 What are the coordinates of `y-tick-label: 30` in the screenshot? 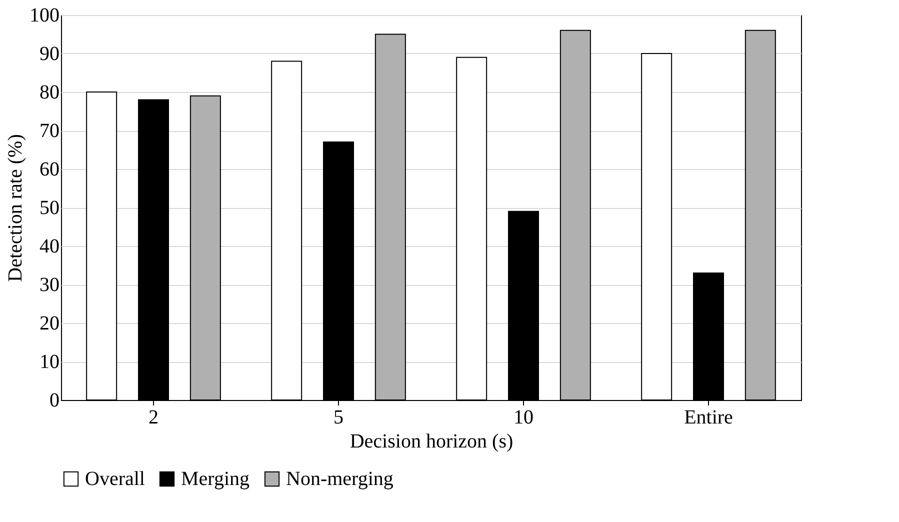 It's located at (50, 285).